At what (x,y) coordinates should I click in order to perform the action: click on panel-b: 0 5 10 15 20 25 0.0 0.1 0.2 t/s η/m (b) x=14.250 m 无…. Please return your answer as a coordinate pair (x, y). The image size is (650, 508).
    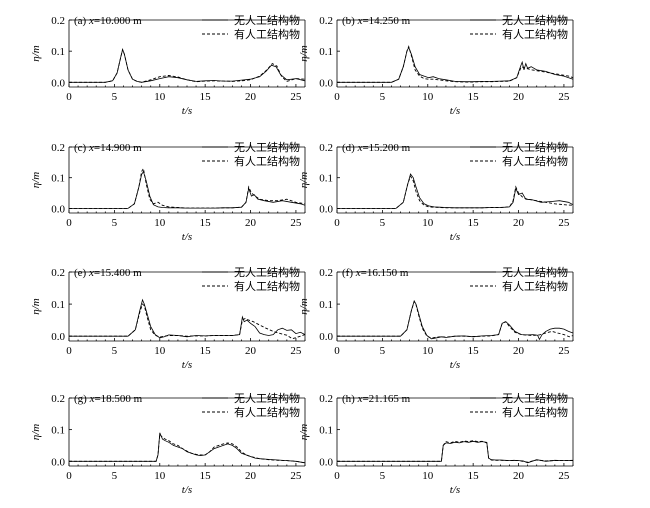
    Looking at the image, I should click on (436, 65).